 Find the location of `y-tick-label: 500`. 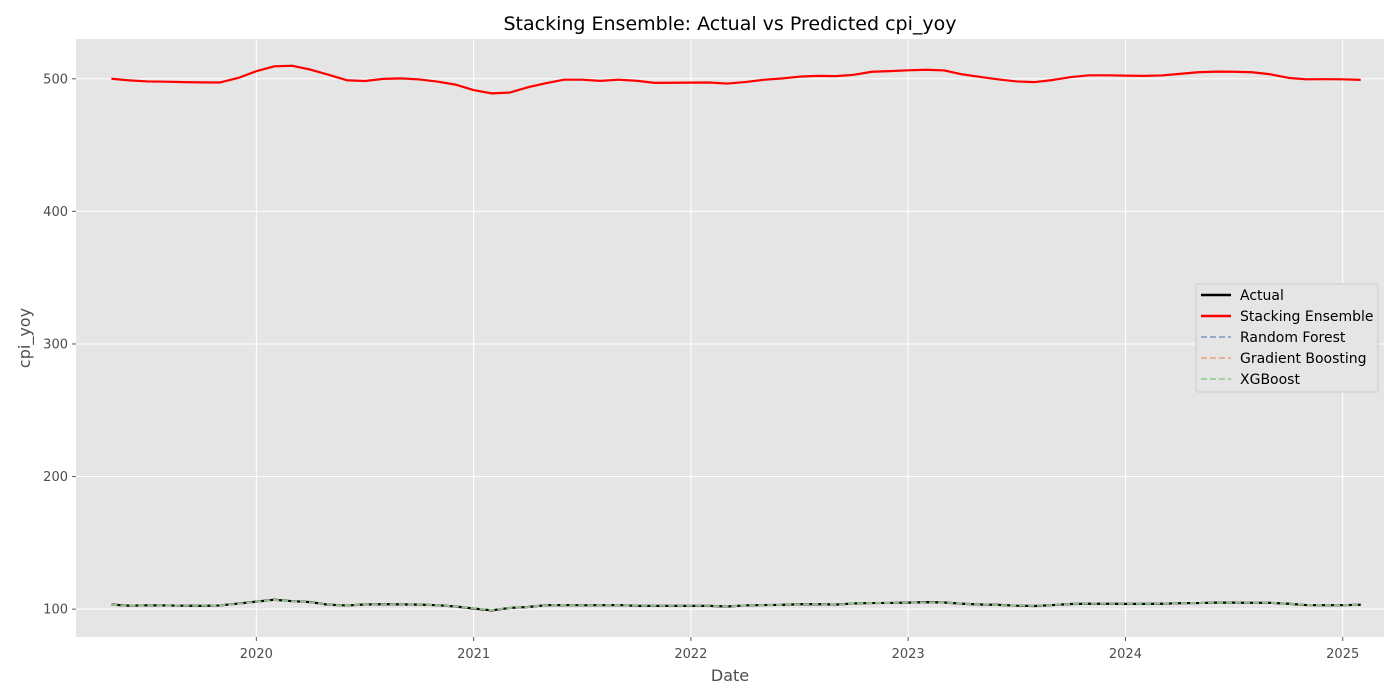

y-tick-label: 500 is located at coordinates (55, 79).